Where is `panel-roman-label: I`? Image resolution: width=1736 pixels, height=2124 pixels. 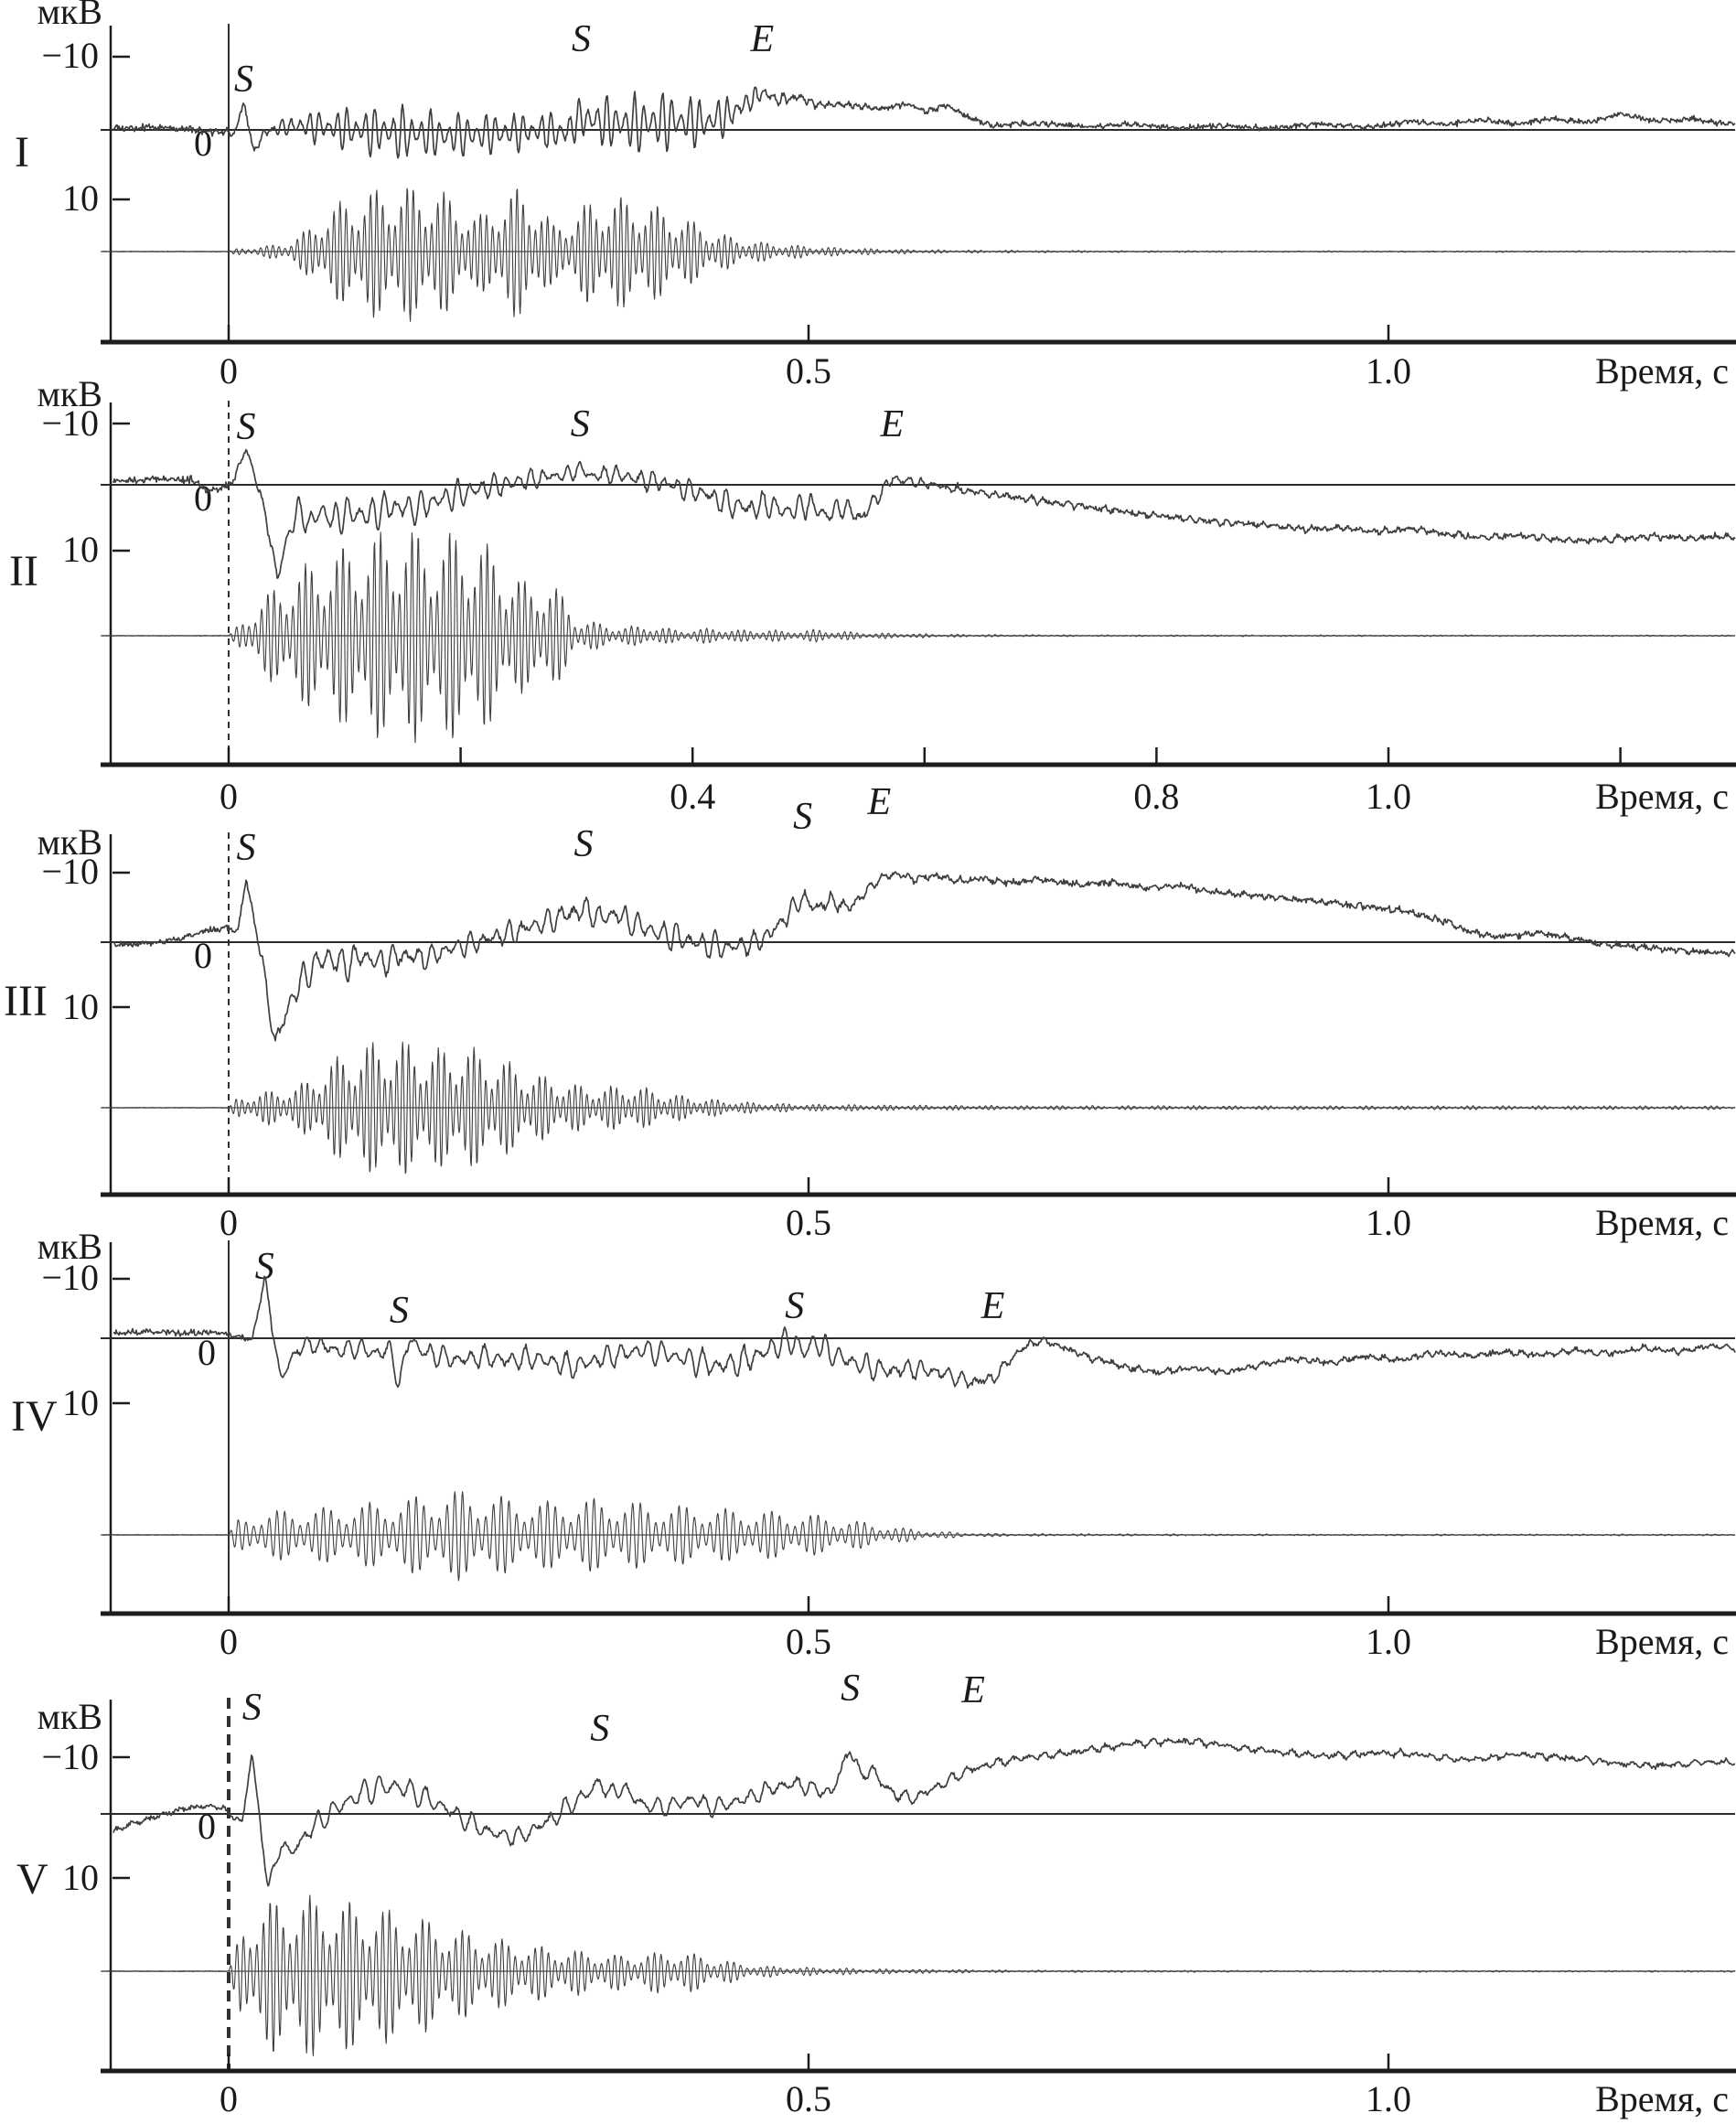 panel-roman-label: I is located at coordinates (22, 152).